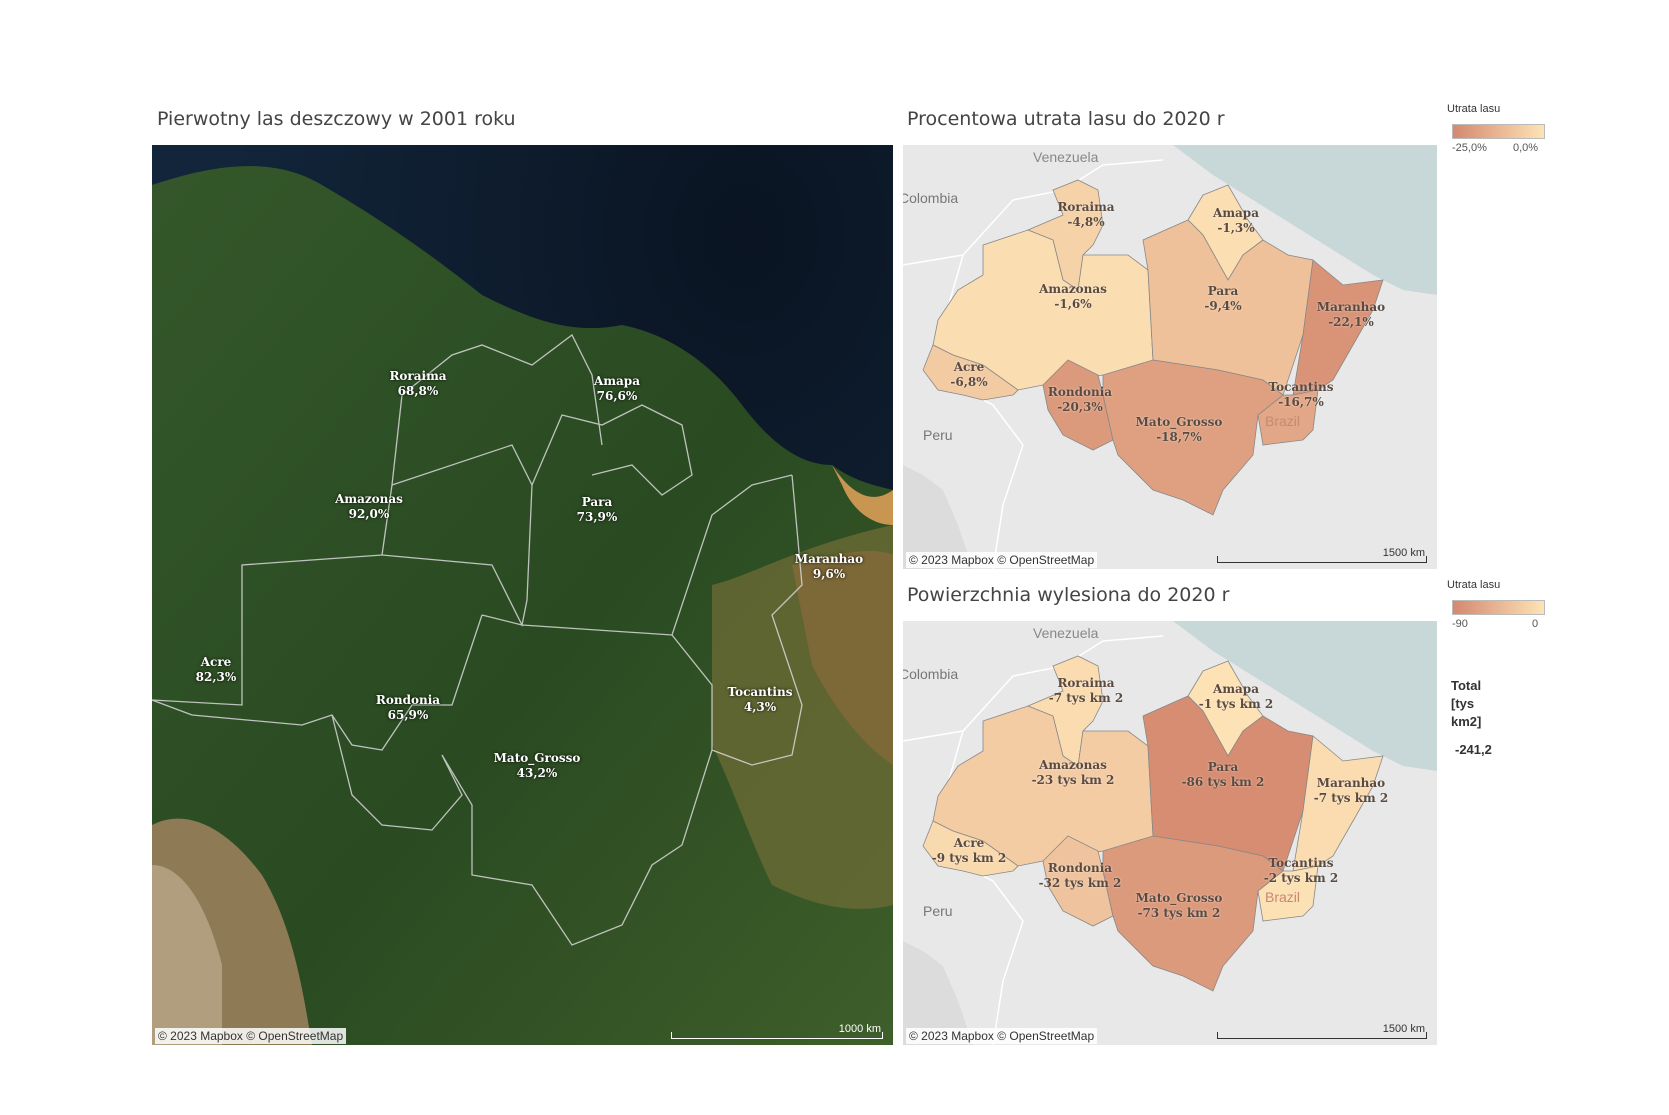 This screenshot has height=1115, width=1669. What do you see at coordinates (969, 851) in the screenshot?
I see `region-label-acre: Acre -9 tys km 2` at bounding box center [969, 851].